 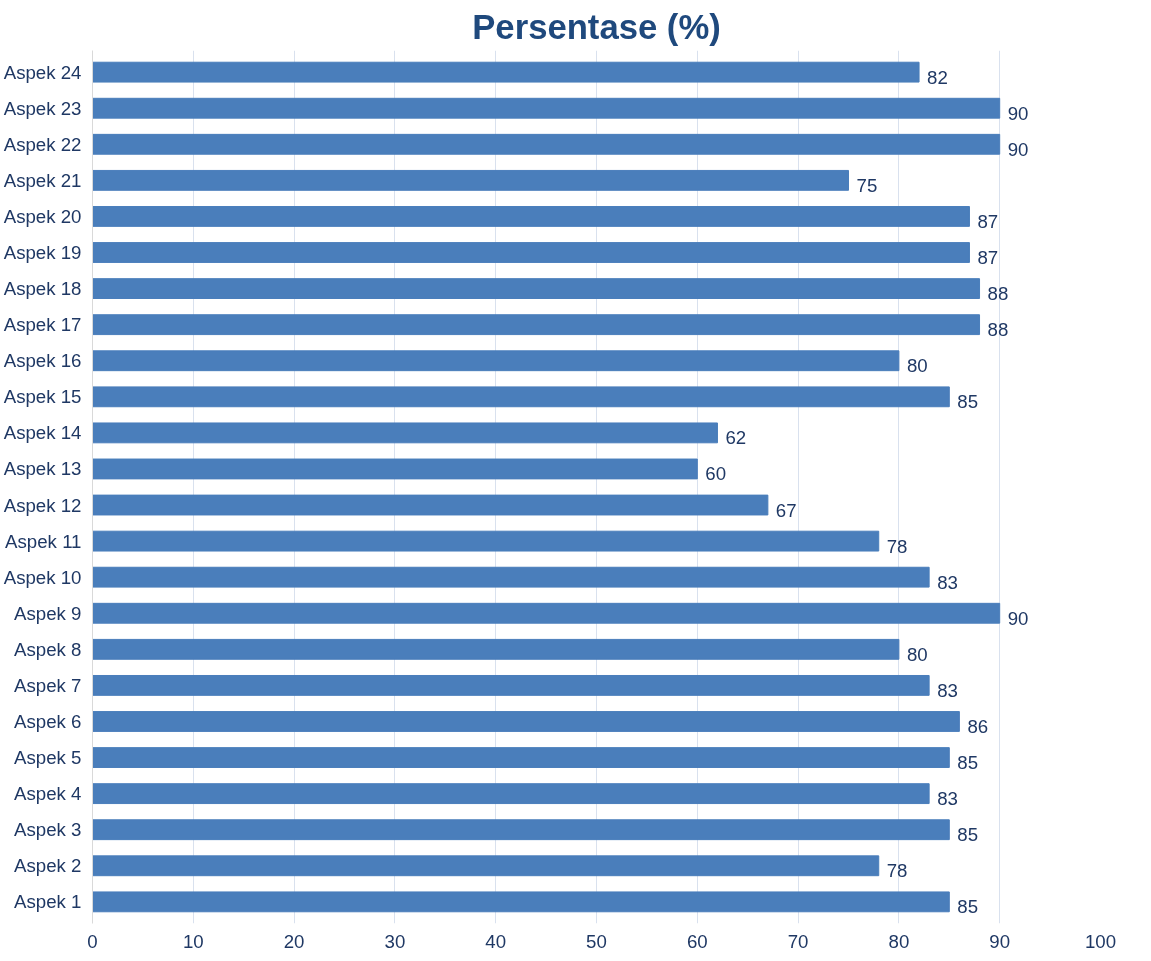 I want to click on data-label: 75, so click(x=867, y=185).